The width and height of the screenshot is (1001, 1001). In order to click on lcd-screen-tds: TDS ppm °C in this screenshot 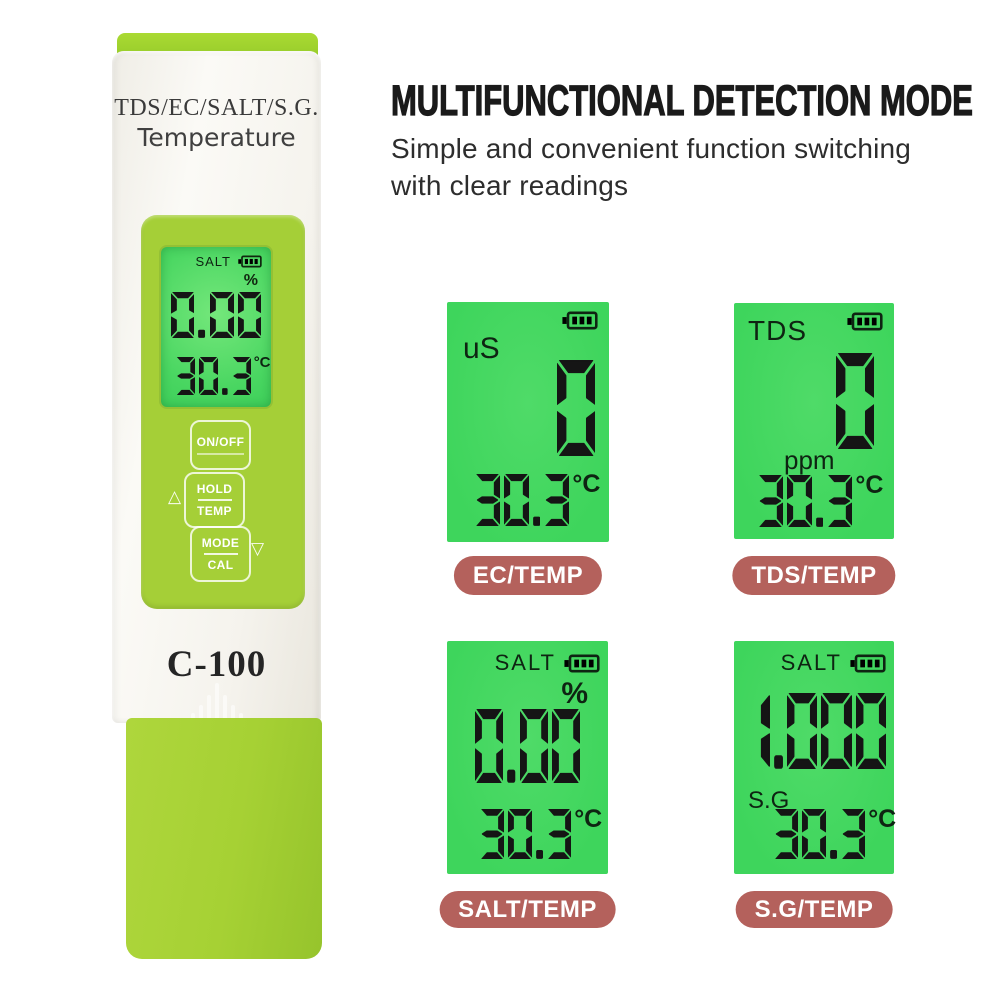, I will do `click(814, 421)`.